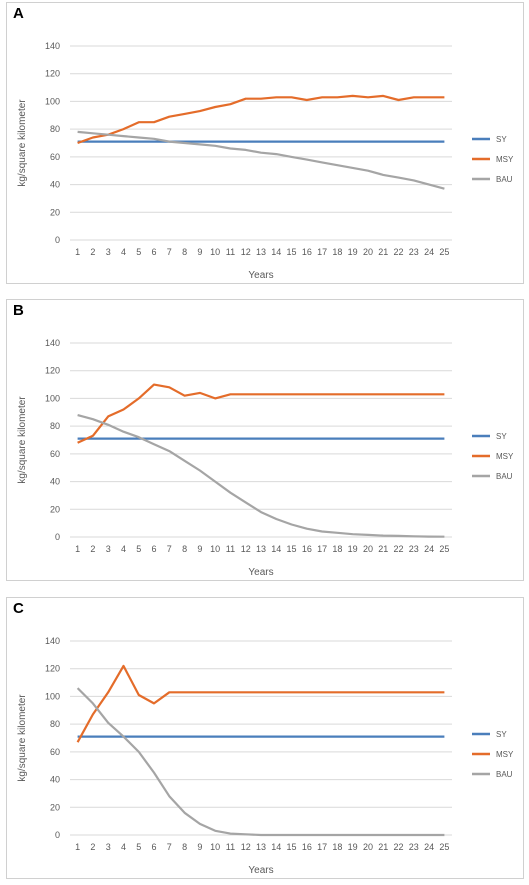  What do you see at coordinates (199, 549) in the screenshot?
I see `x-tick-label: 9` at bounding box center [199, 549].